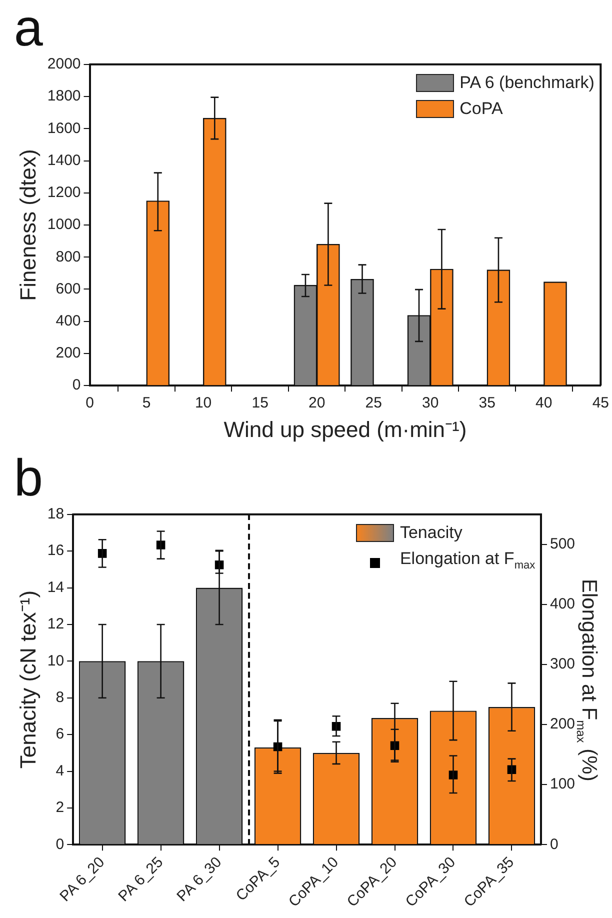 This screenshot has height=918, width=612. I want to click on x-tick-label: 15, so click(260, 403).